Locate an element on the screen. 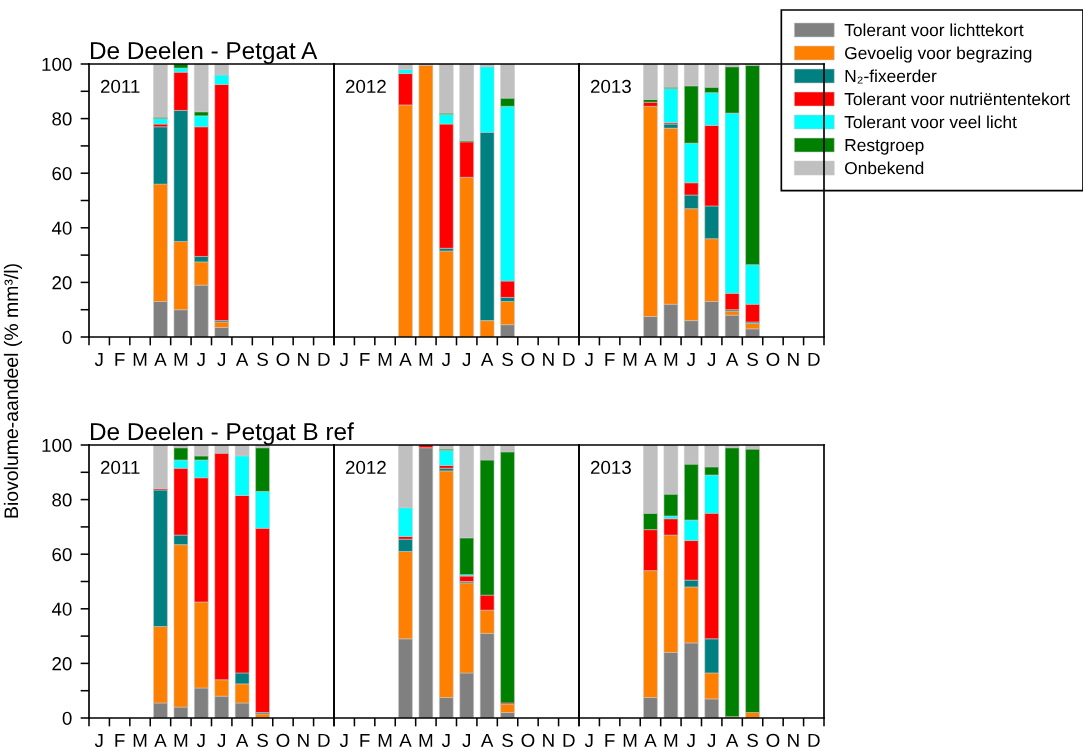 The image size is (1083, 751). legend-label: N₂-fixeerder is located at coordinates (891, 76).